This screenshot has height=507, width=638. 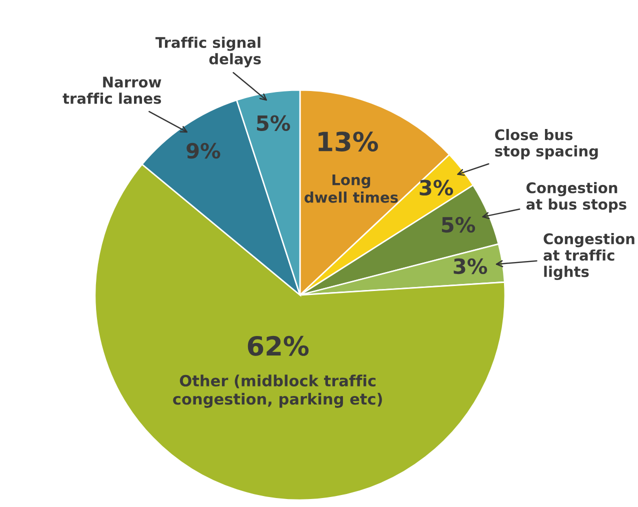 I want to click on slice-label: Traffic signal delays, so click(x=208, y=52).